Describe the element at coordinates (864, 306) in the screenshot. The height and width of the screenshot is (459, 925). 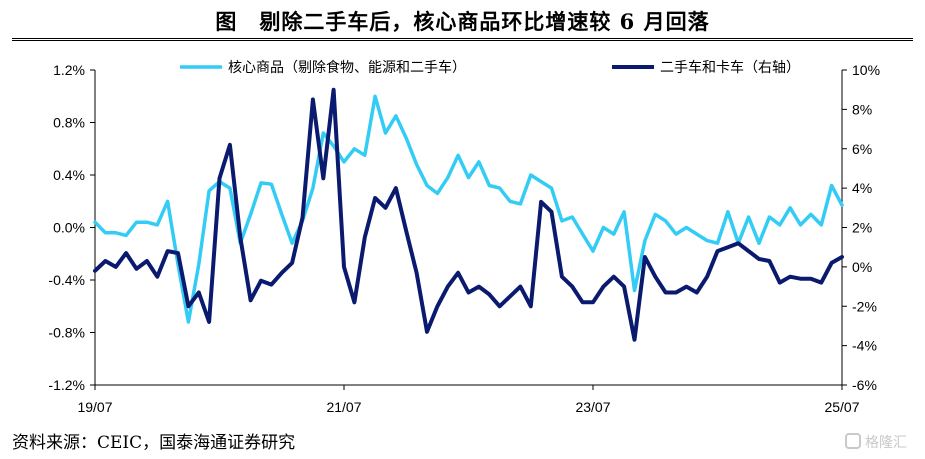
I see `right-tick-label: -2%` at that location.